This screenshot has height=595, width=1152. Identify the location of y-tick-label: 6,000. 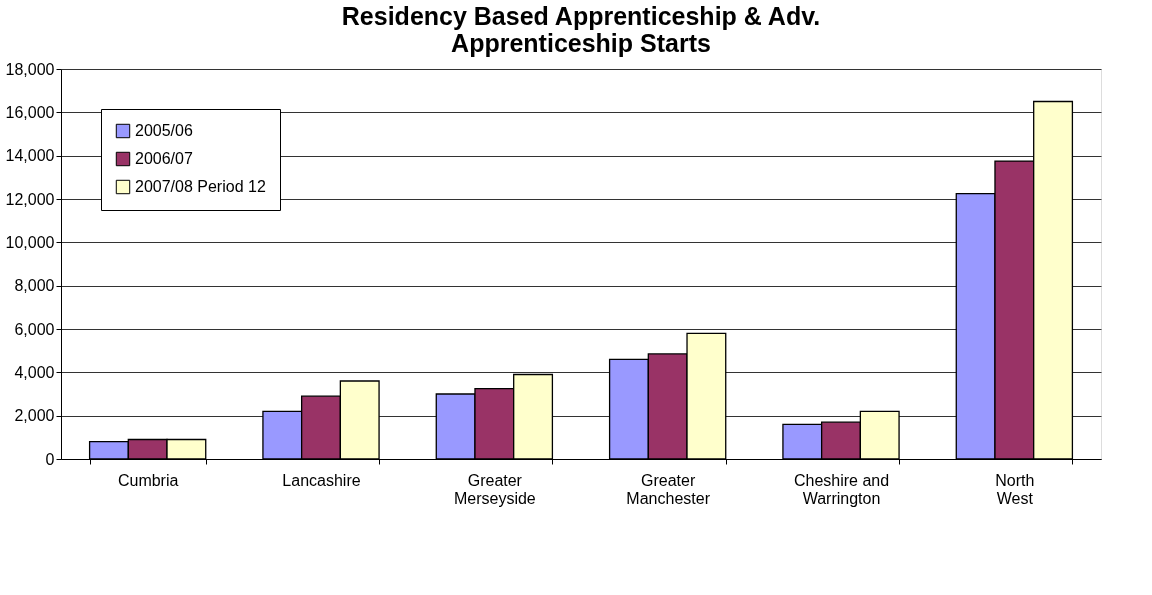
(34, 329).